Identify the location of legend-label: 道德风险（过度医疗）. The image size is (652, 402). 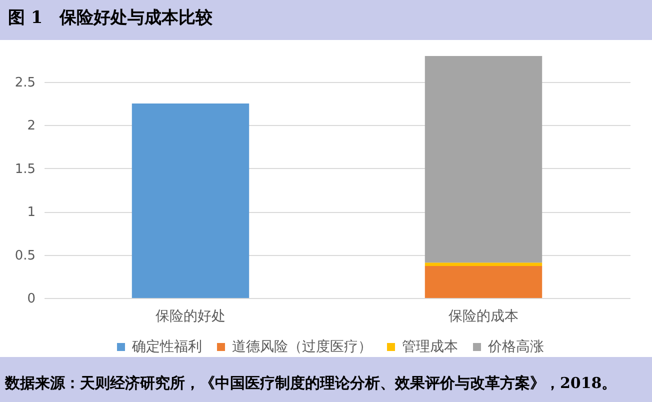
(302, 347).